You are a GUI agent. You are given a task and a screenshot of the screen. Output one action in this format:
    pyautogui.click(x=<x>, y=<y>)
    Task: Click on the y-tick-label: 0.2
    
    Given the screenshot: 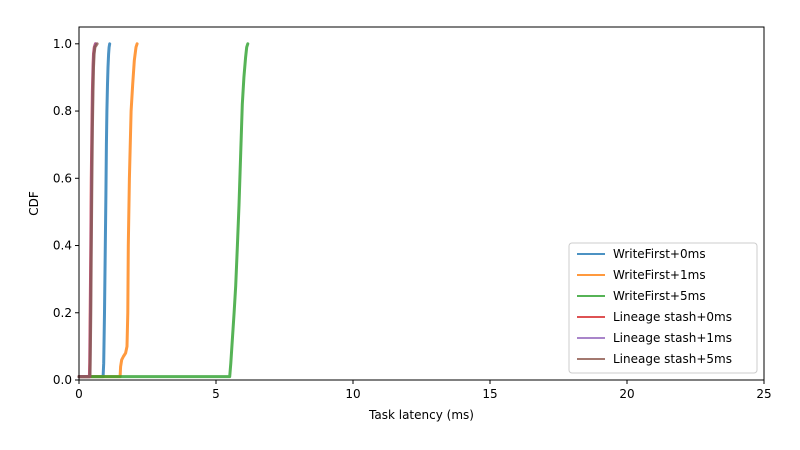 What is the action you would take?
    pyautogui.click(x=62, y=313)
    